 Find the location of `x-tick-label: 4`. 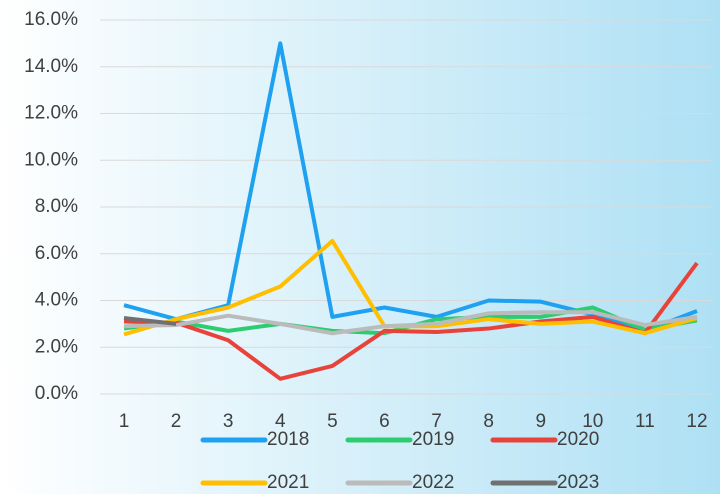

x-tick-label: 4 is located at coordinates (280, 421).